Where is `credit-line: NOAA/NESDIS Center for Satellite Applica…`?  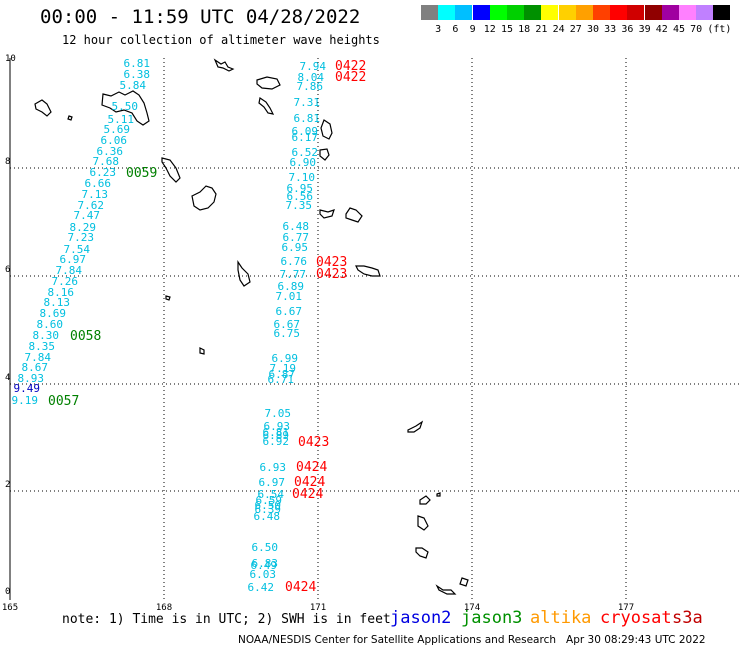 credit-line: NOAA/NESDIS Center for Satellite Applica… is located at coordinates (472, 640).